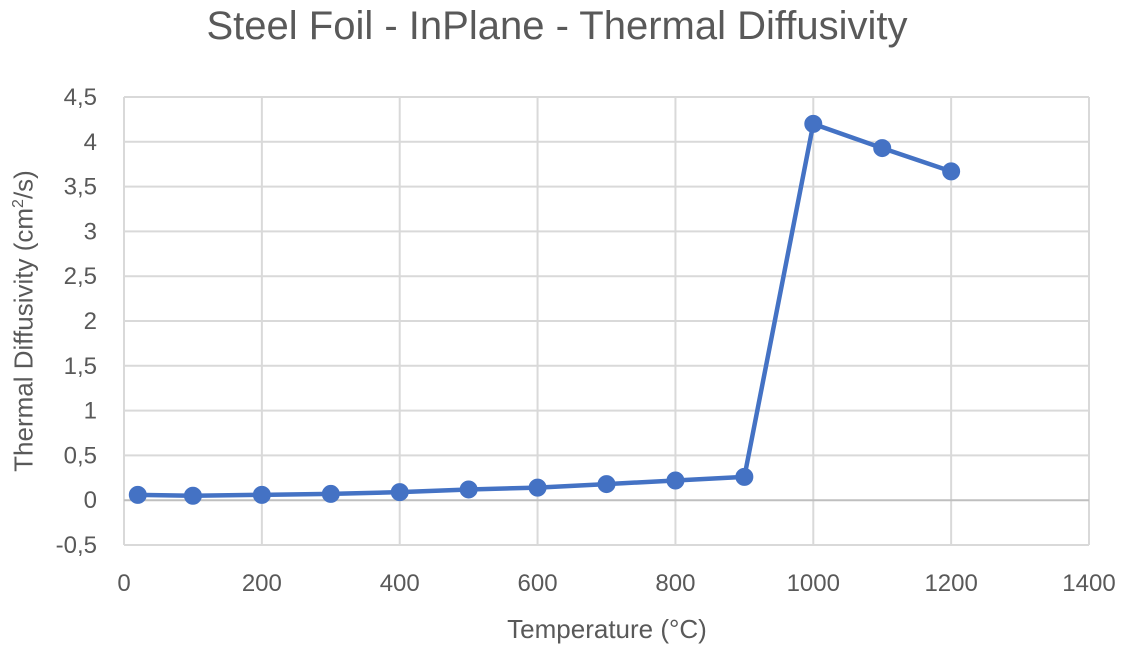 The width and height of the screenshot is (1126, 655). Describe the element at coordinates (80, 455) in the screenshot. I see `y-tick-label: 0,5` at that location.